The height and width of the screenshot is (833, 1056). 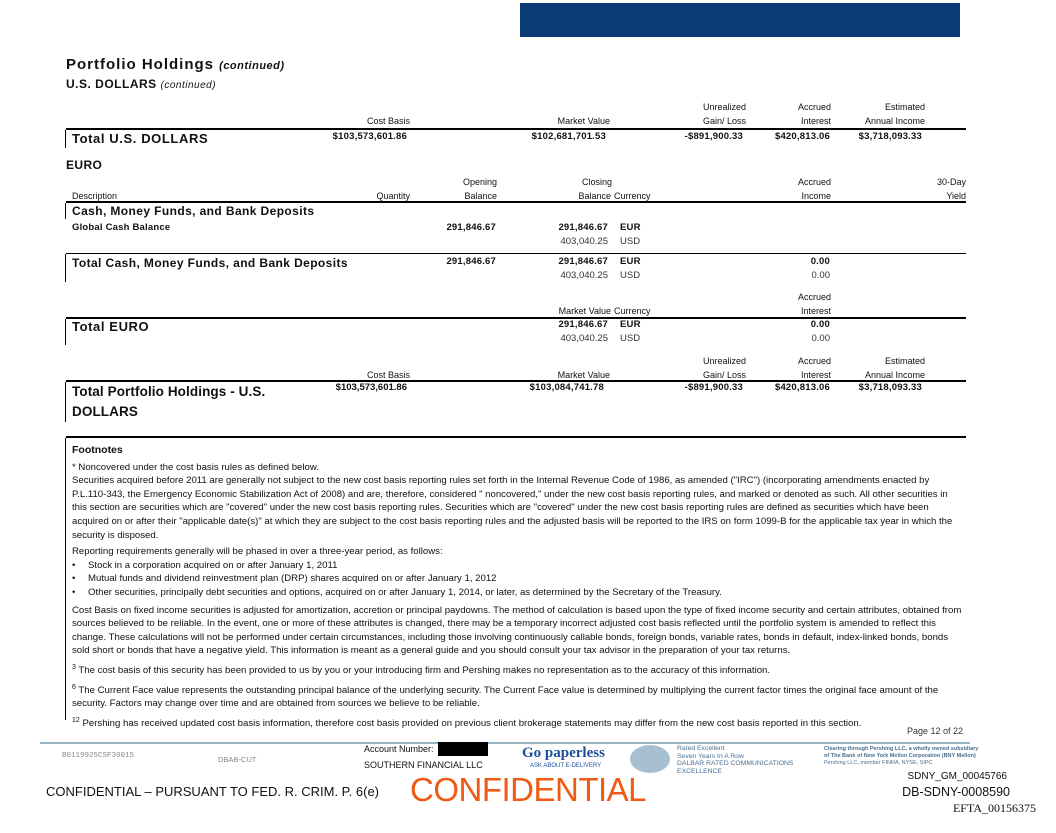 I want to click on total-euro-market-value-usd: 403,040.25, so click(x=584, y=338).